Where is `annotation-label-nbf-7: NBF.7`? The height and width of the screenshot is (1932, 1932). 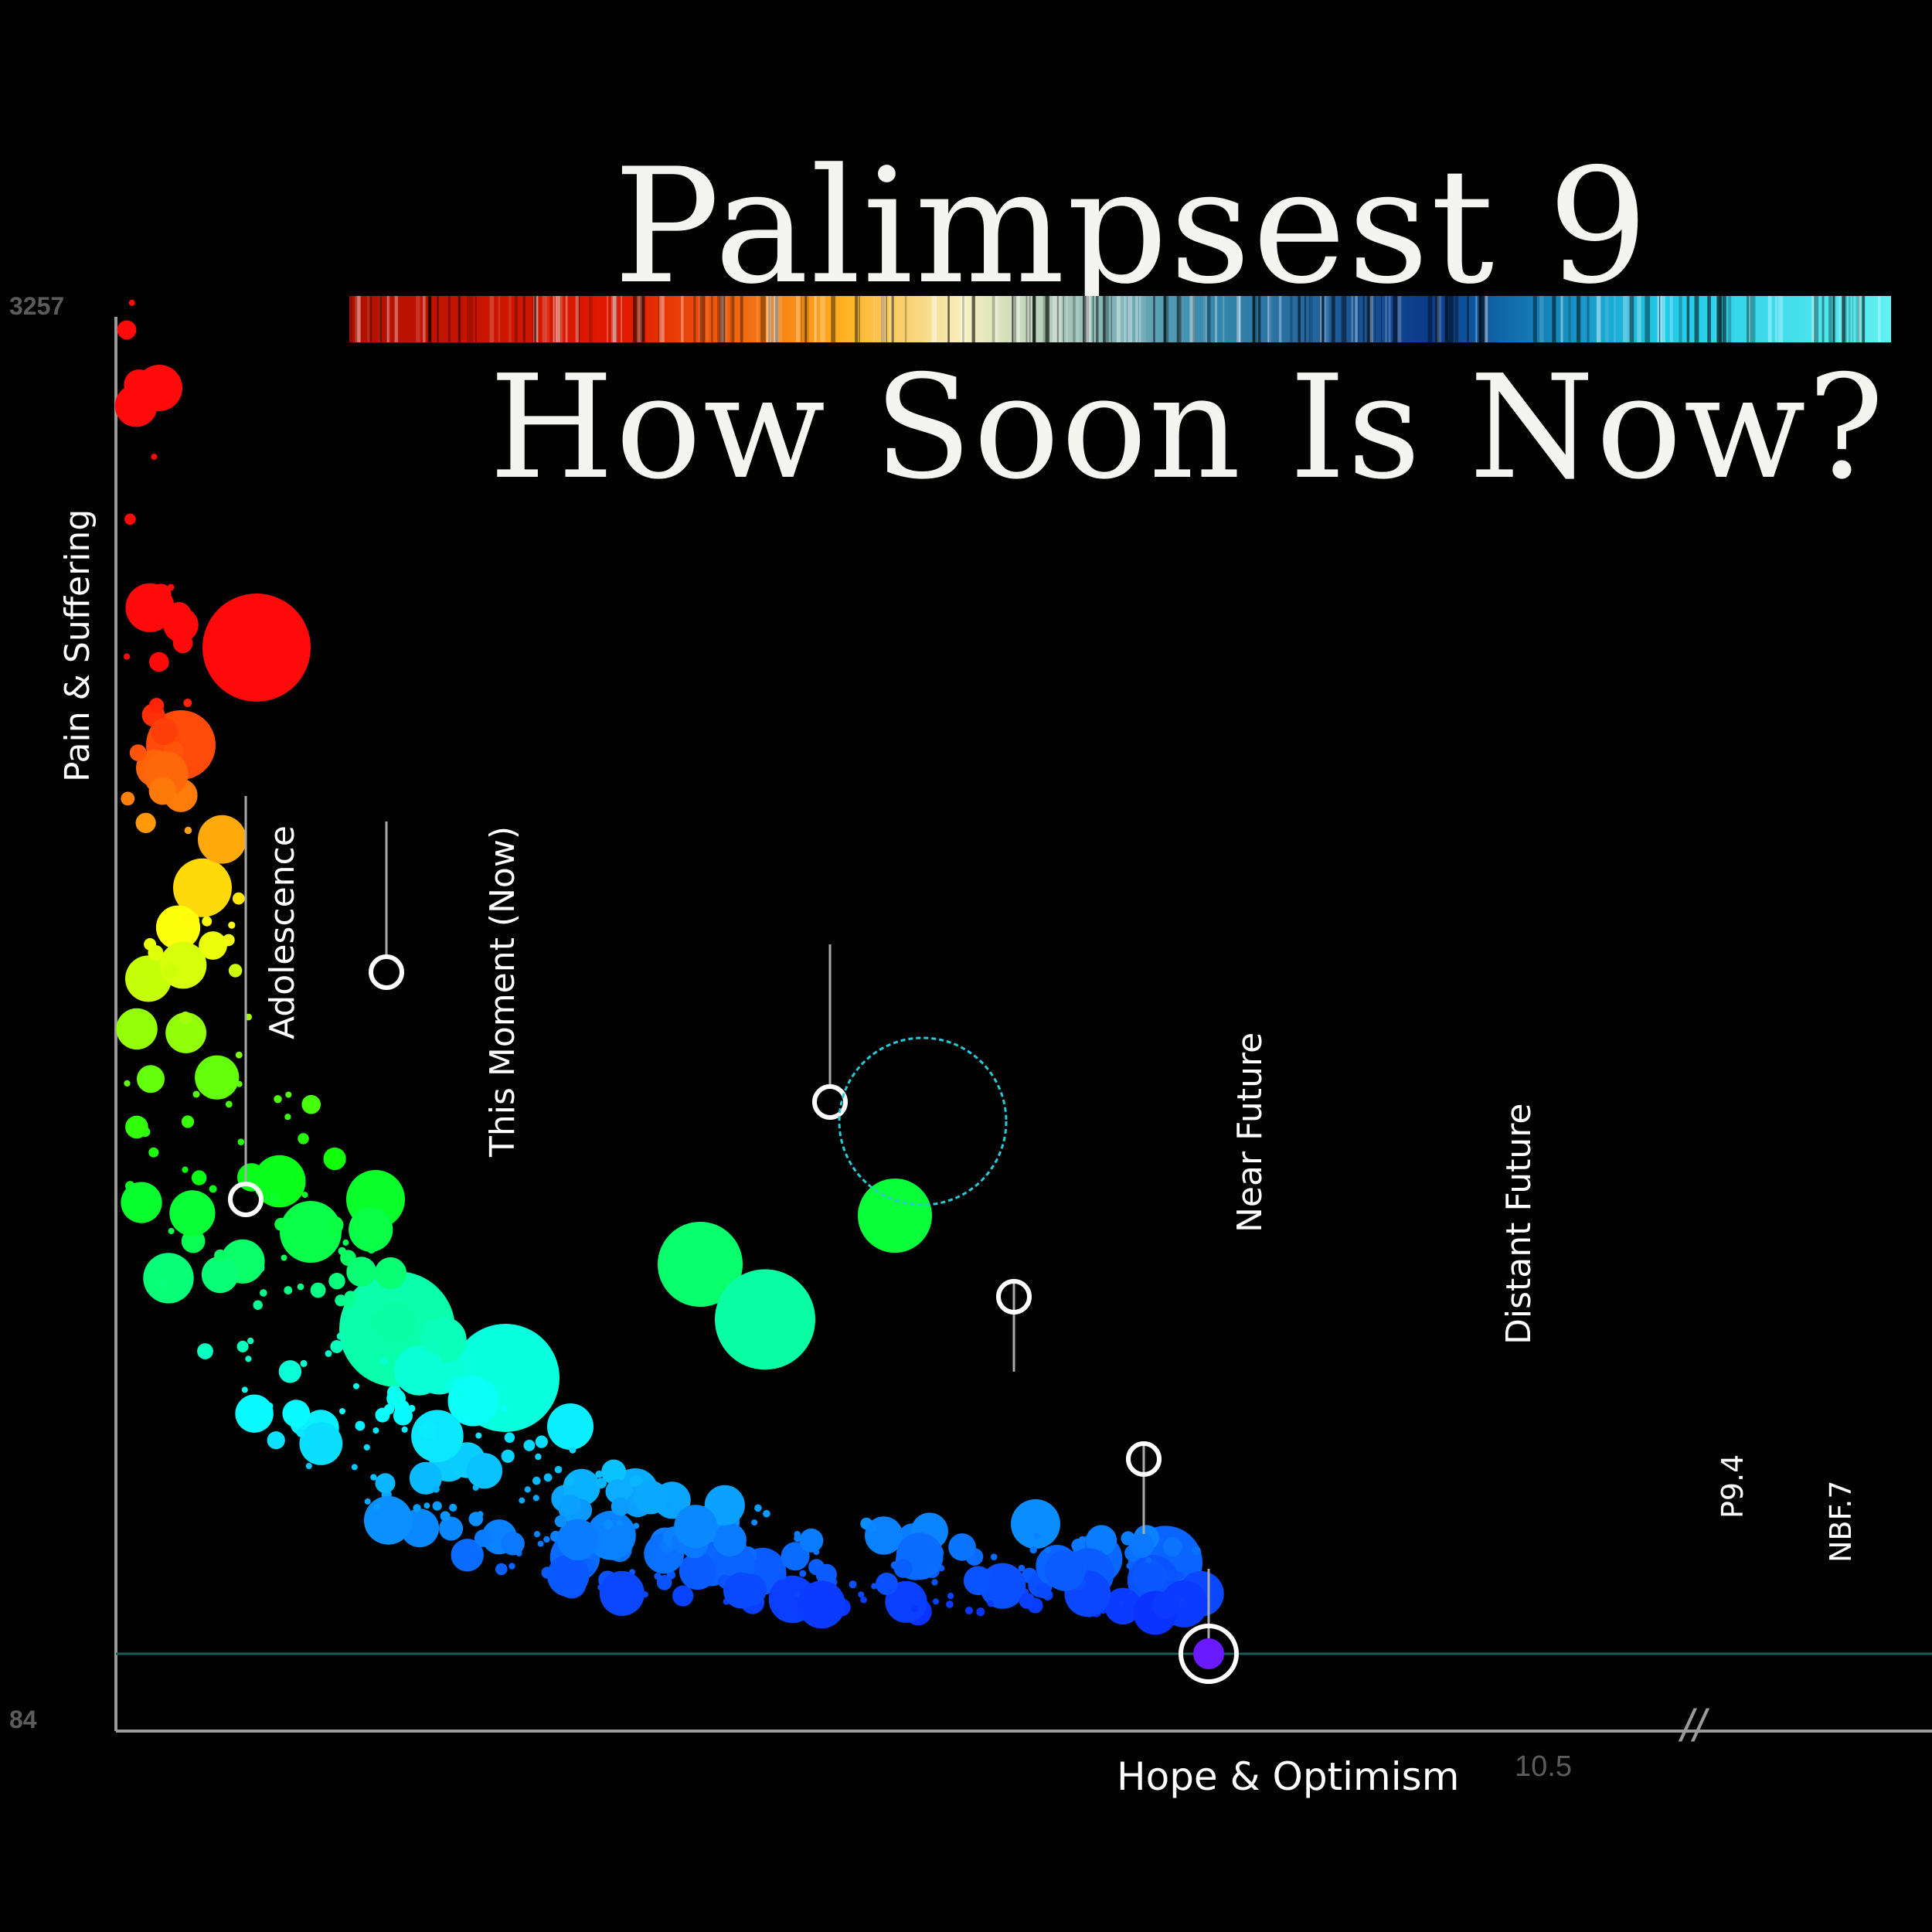
annotation-label-nbf-7: NBF.7 is located at coordinates (1841, 1522).